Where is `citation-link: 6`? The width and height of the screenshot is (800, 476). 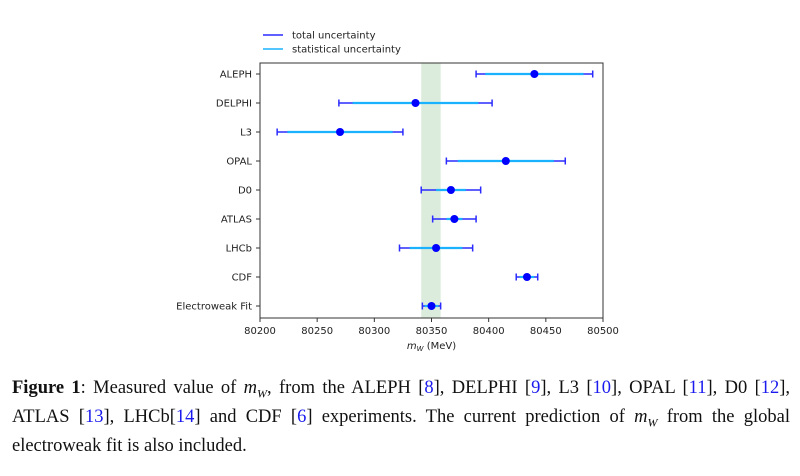 citation-link: 6 is located at coordinates (302, 417).